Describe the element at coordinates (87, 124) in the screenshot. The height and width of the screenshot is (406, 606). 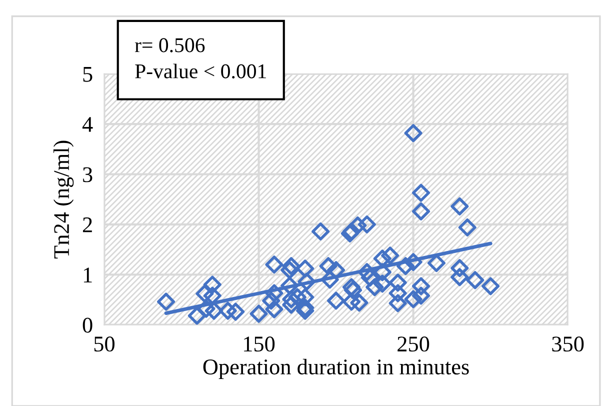
I see `y-tick-label: 4` at that location.